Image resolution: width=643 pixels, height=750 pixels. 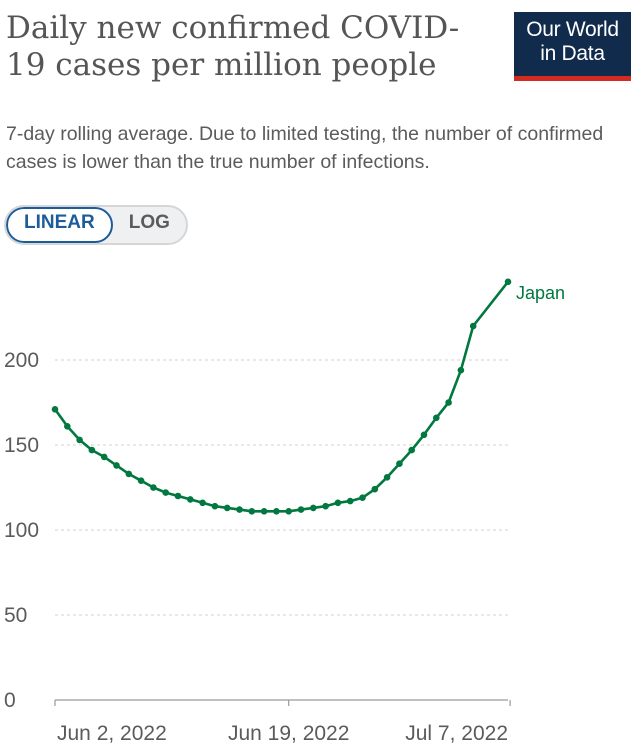 I want to click on our-world-in-data-logo: Our World in Data, so click(x=572, y=46).